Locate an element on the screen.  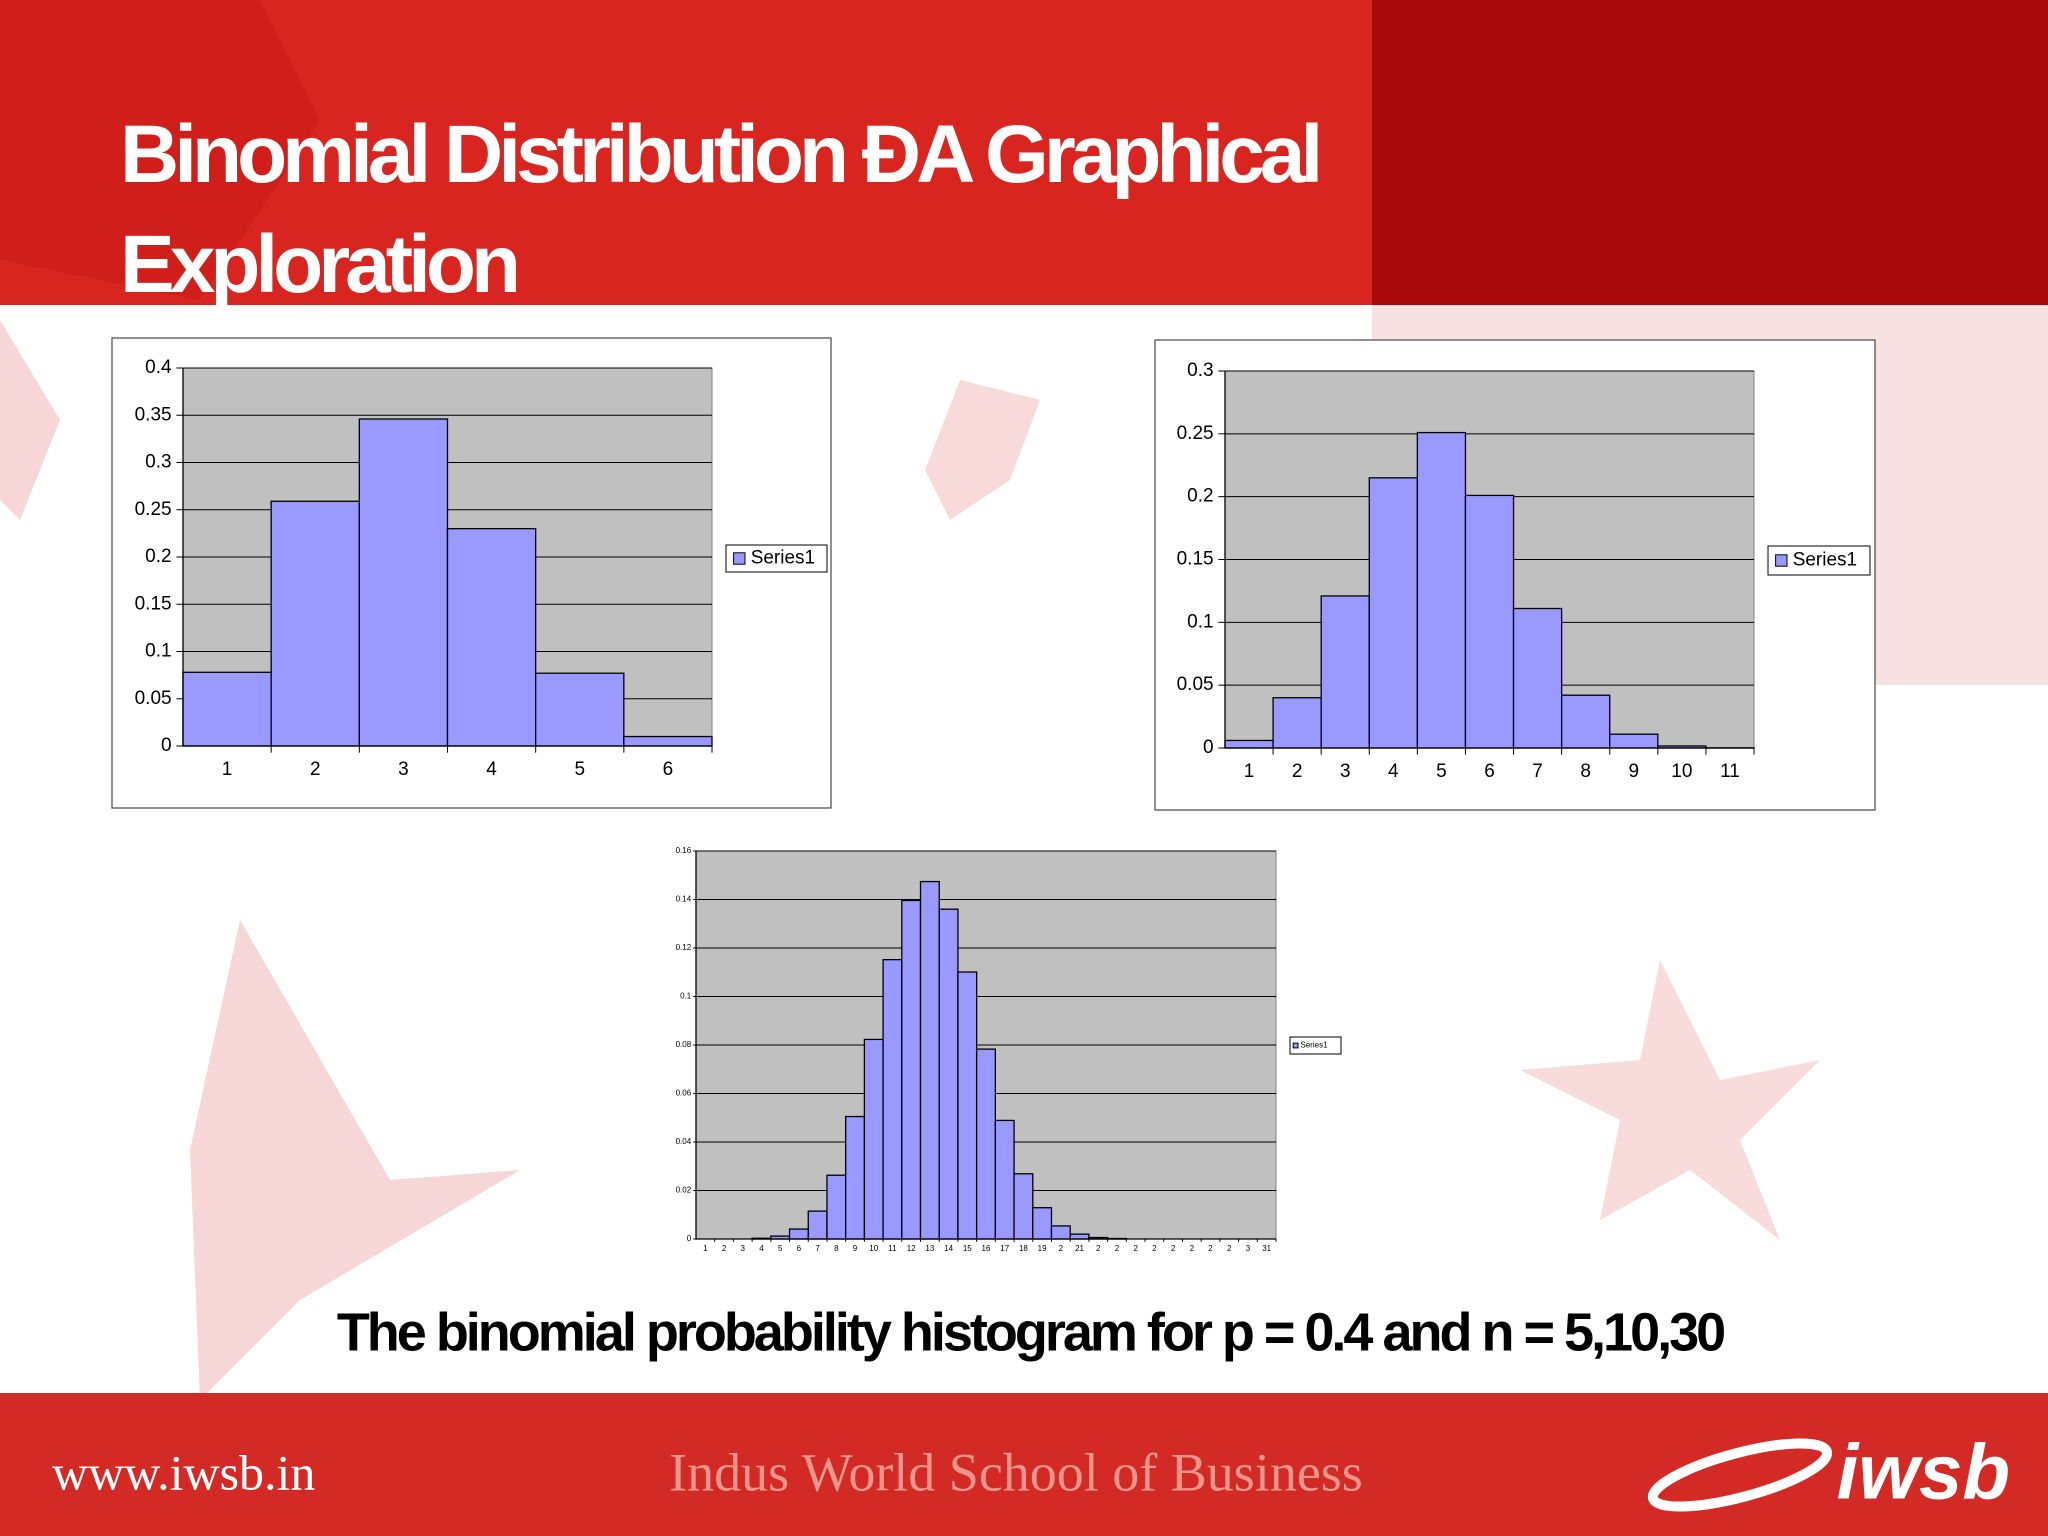
y-tick-label: 0.15 is located at coordinates (153, 603).